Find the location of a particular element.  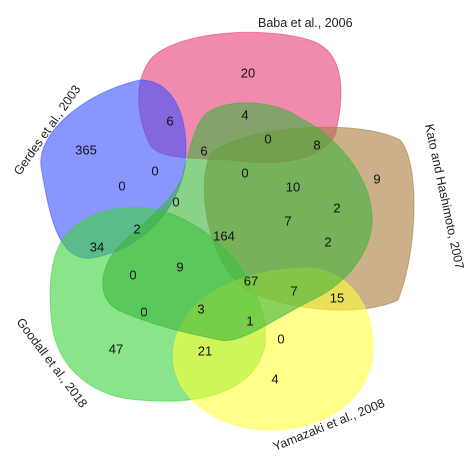

set-label-baba: Baba et al., 2006 is located at coordinates (305, 23).